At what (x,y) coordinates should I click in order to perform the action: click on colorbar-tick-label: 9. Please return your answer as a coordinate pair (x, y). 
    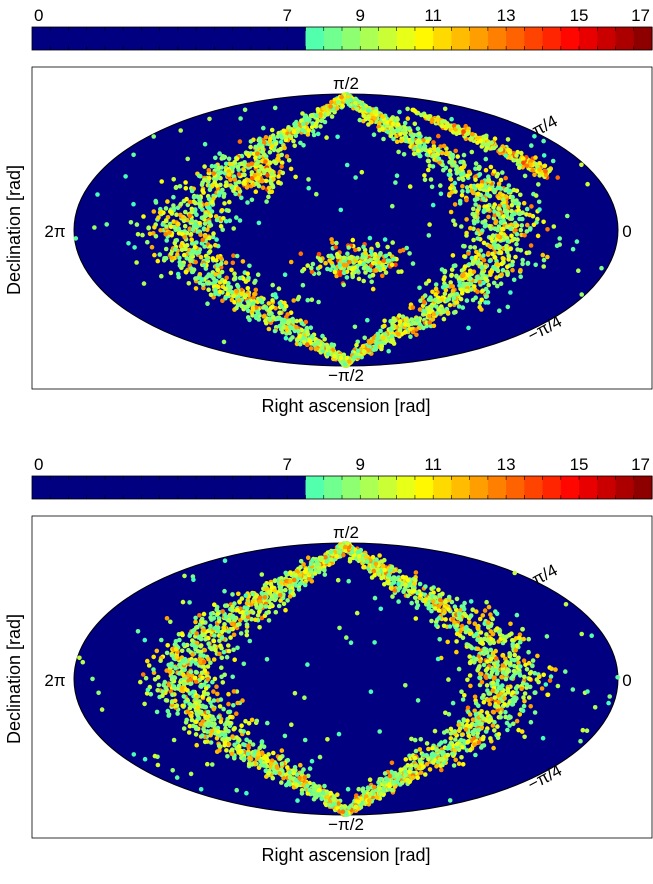
    Looking at the image, I should click on (360, 464).